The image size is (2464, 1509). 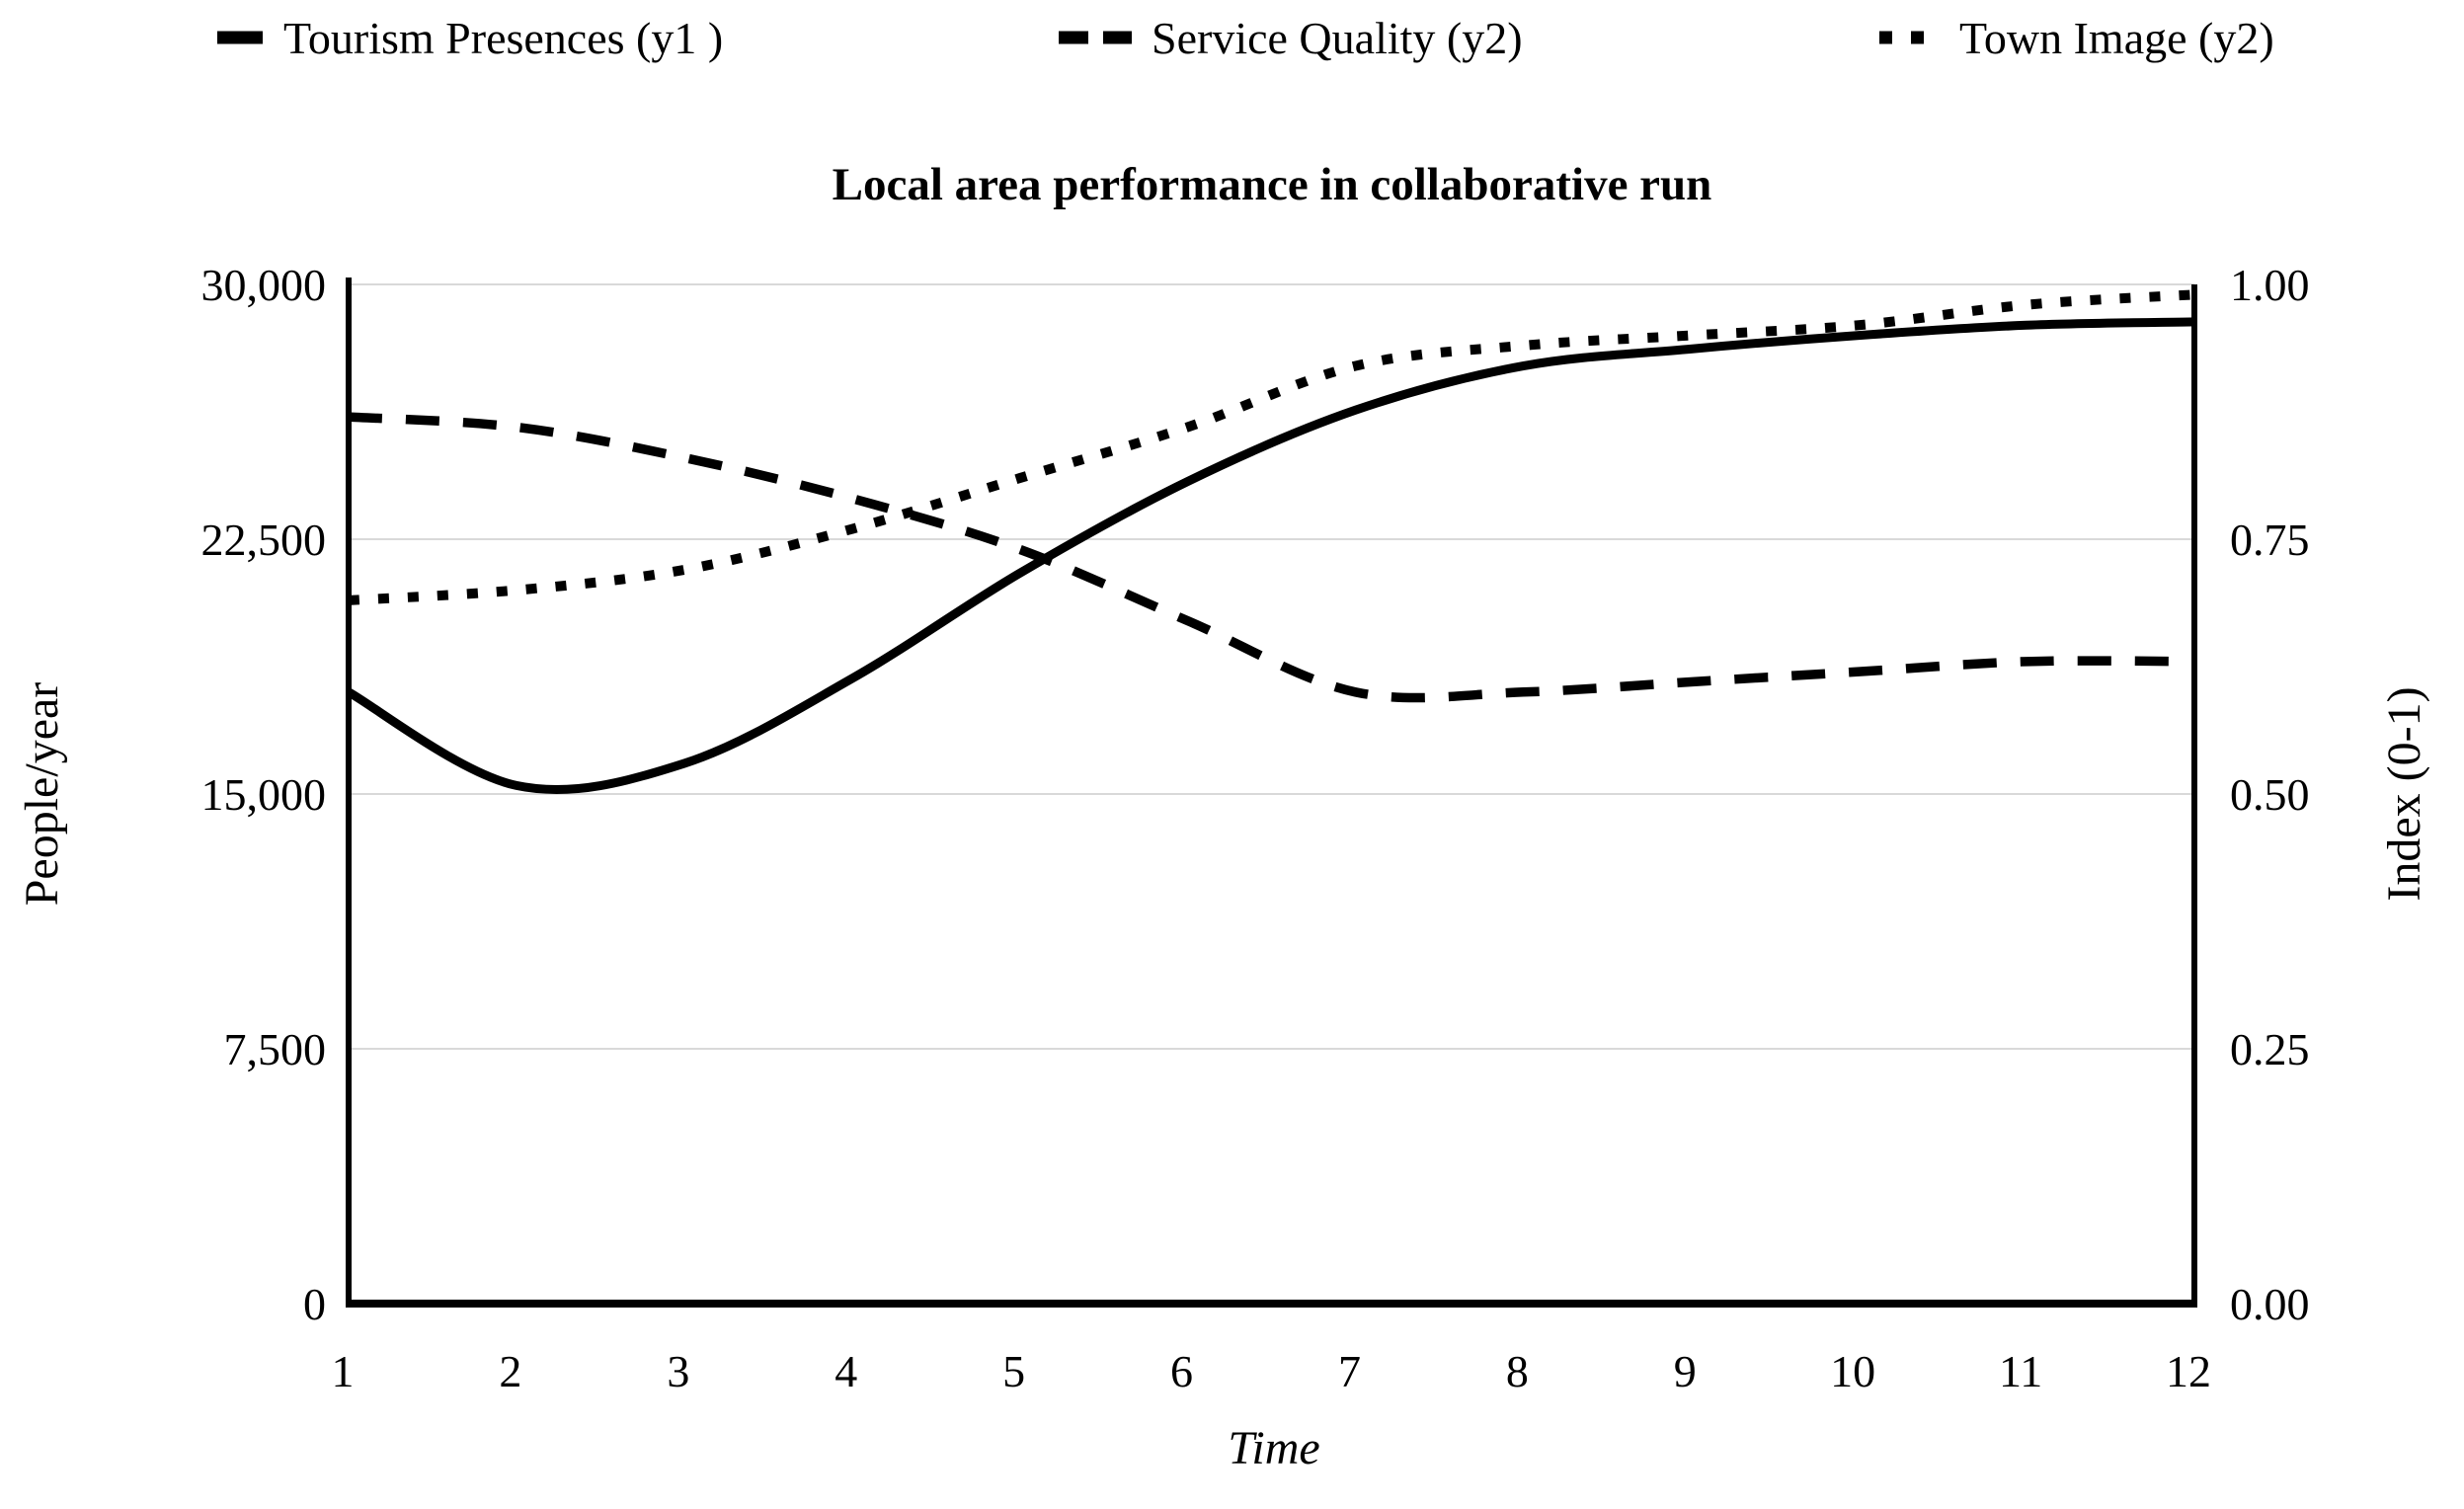 What do you see at coordinates (2188, 1371) in the screenshot?
I see `x-tick-label: 12` at bounding box center [2188, 1371].